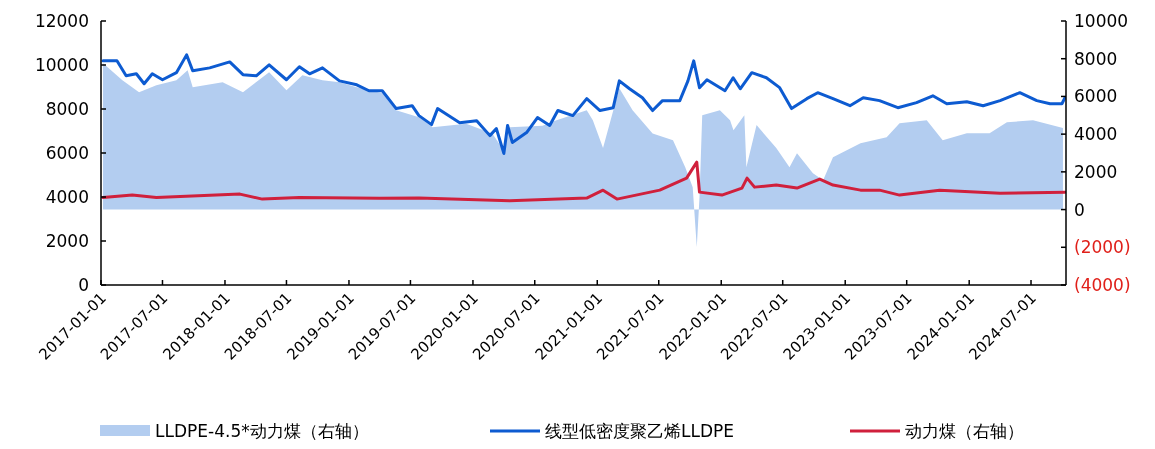 The width and height of the screenshot is (1155, 449). What do you see at coordinates (67, 153) in the screenshot?
I see `y-tick-label: 6000` at bounding box center [67, 153].